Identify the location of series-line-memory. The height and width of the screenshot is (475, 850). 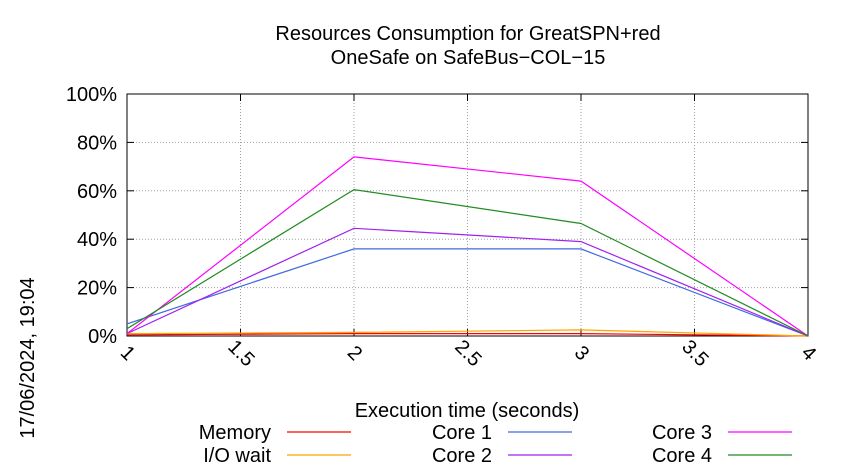
(467, 335).